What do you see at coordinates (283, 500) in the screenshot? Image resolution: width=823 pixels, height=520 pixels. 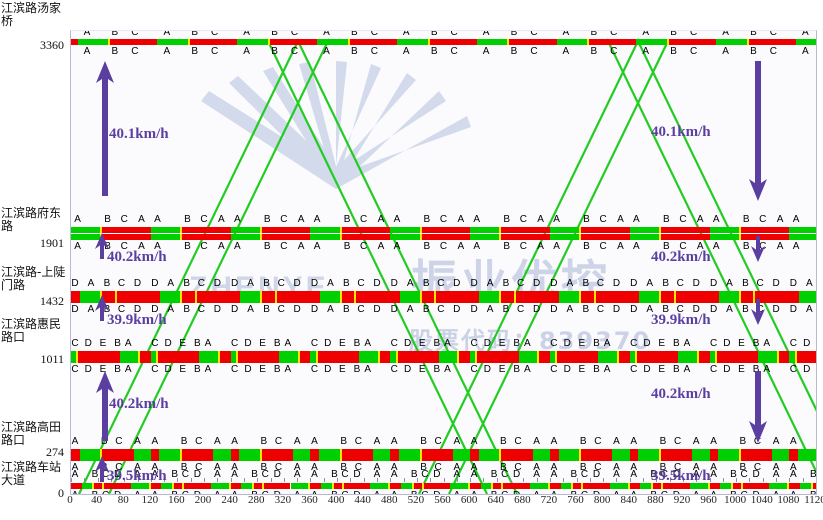 I see `x-tick-label: 320` at bounding box center [283, 500].